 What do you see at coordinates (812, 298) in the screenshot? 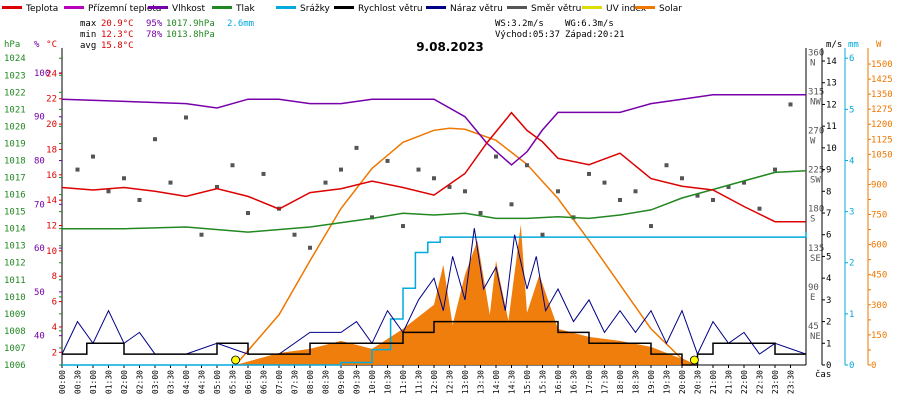
I see `tick-dir-name-6: E` at bounding box center [812, 298].